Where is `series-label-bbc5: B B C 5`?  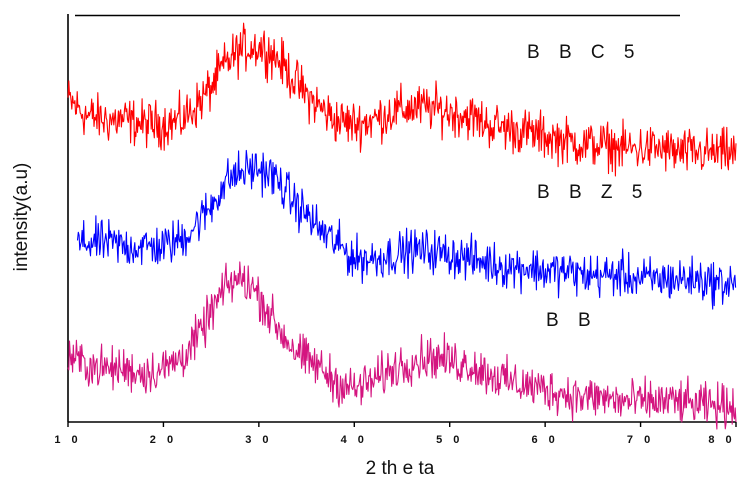 series-label-bbc5: B B C 5 is located at coordinates (584, 52).